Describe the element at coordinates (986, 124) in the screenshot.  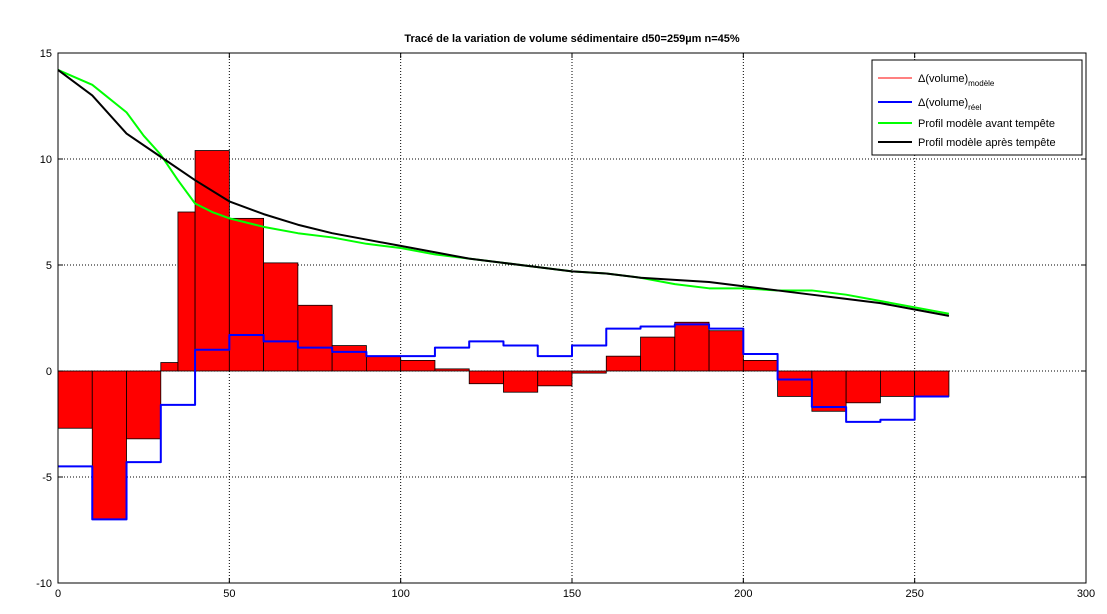
I see `legend-entry-label: Profil modèle avant tempête` at that location.